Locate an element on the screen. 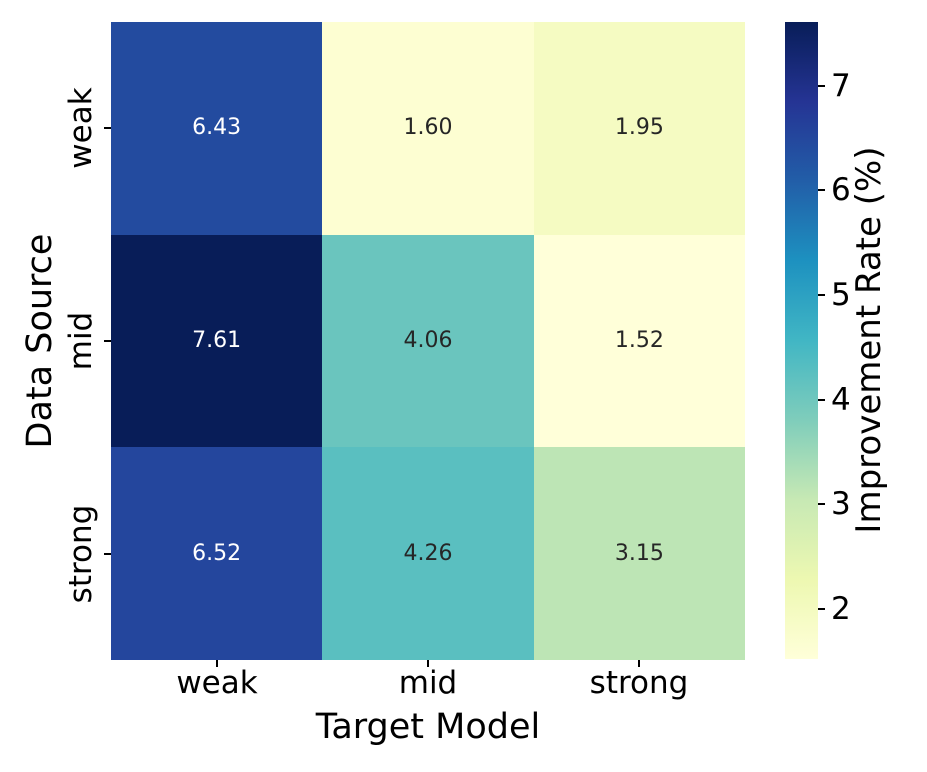 The image size is (927, 772). y-tick-label-mid: mid is located at coordinates (81, 341).